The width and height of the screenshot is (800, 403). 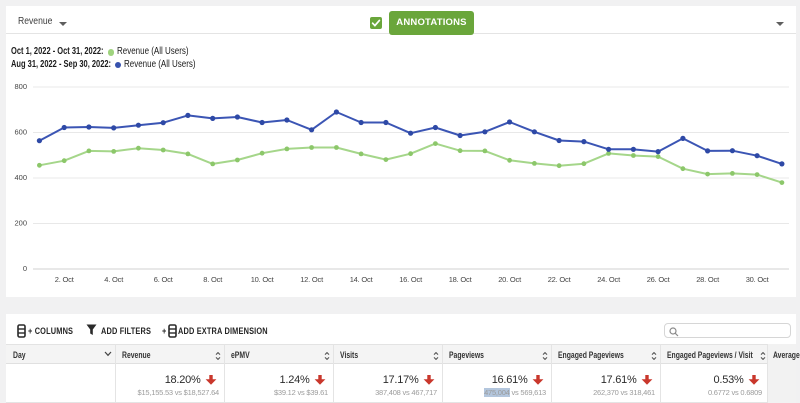 What do you see at coordinates (312, 279) in the screenshot?
I see `svg-text: 12. Oct` at bounding box center [312, 279].